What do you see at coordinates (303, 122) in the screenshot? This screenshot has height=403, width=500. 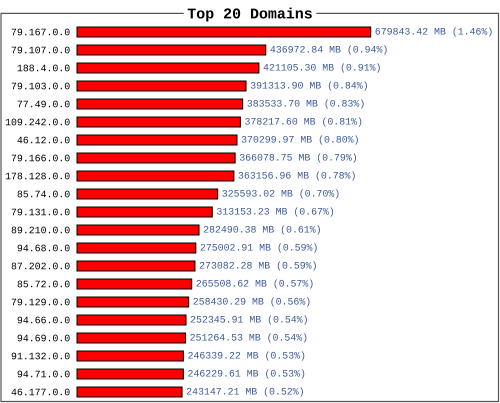 I see `data-label: 378217.60 MB (0.81%)` at bounding box center [303, 122].